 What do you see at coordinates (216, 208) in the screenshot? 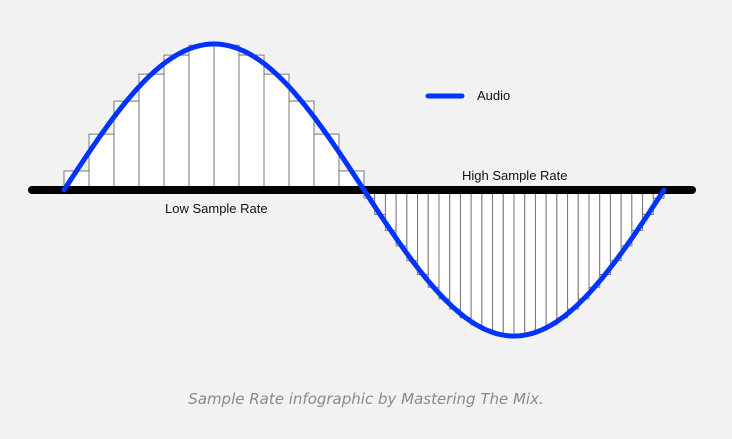
I see `low-sample-rate-label: Low Sample Rate` at bounding box center [216, 208].